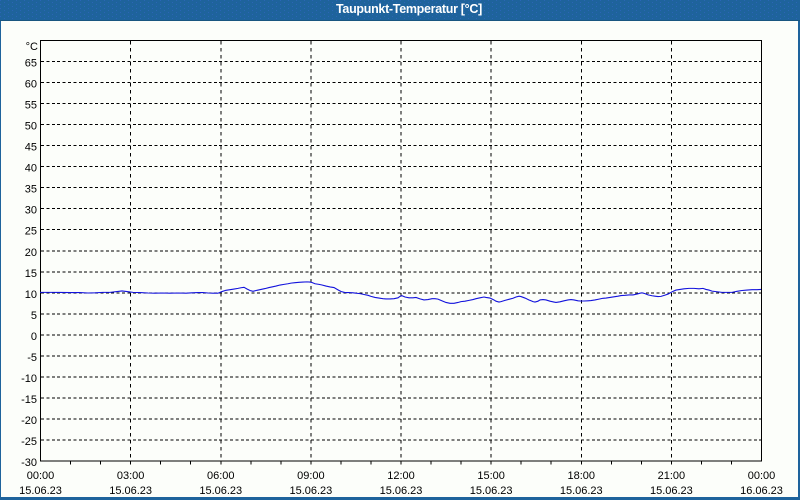 This screenshot has width=800, height=500. Describe the element at coordinates (761, 491) in the screenshot. I see `svg-text: 16.06.23` at that location.